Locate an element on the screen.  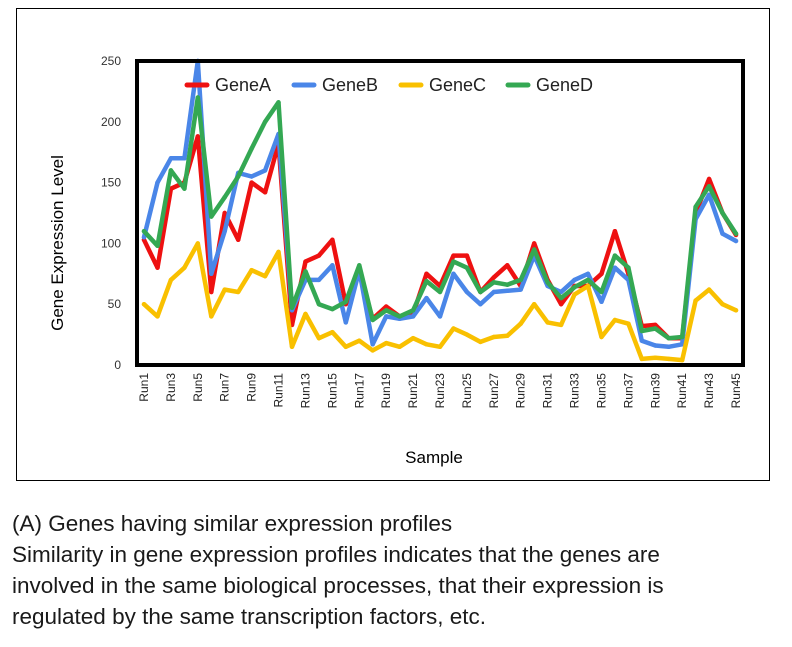
y-tick-label: 200 is located at coordinates (111, 122).